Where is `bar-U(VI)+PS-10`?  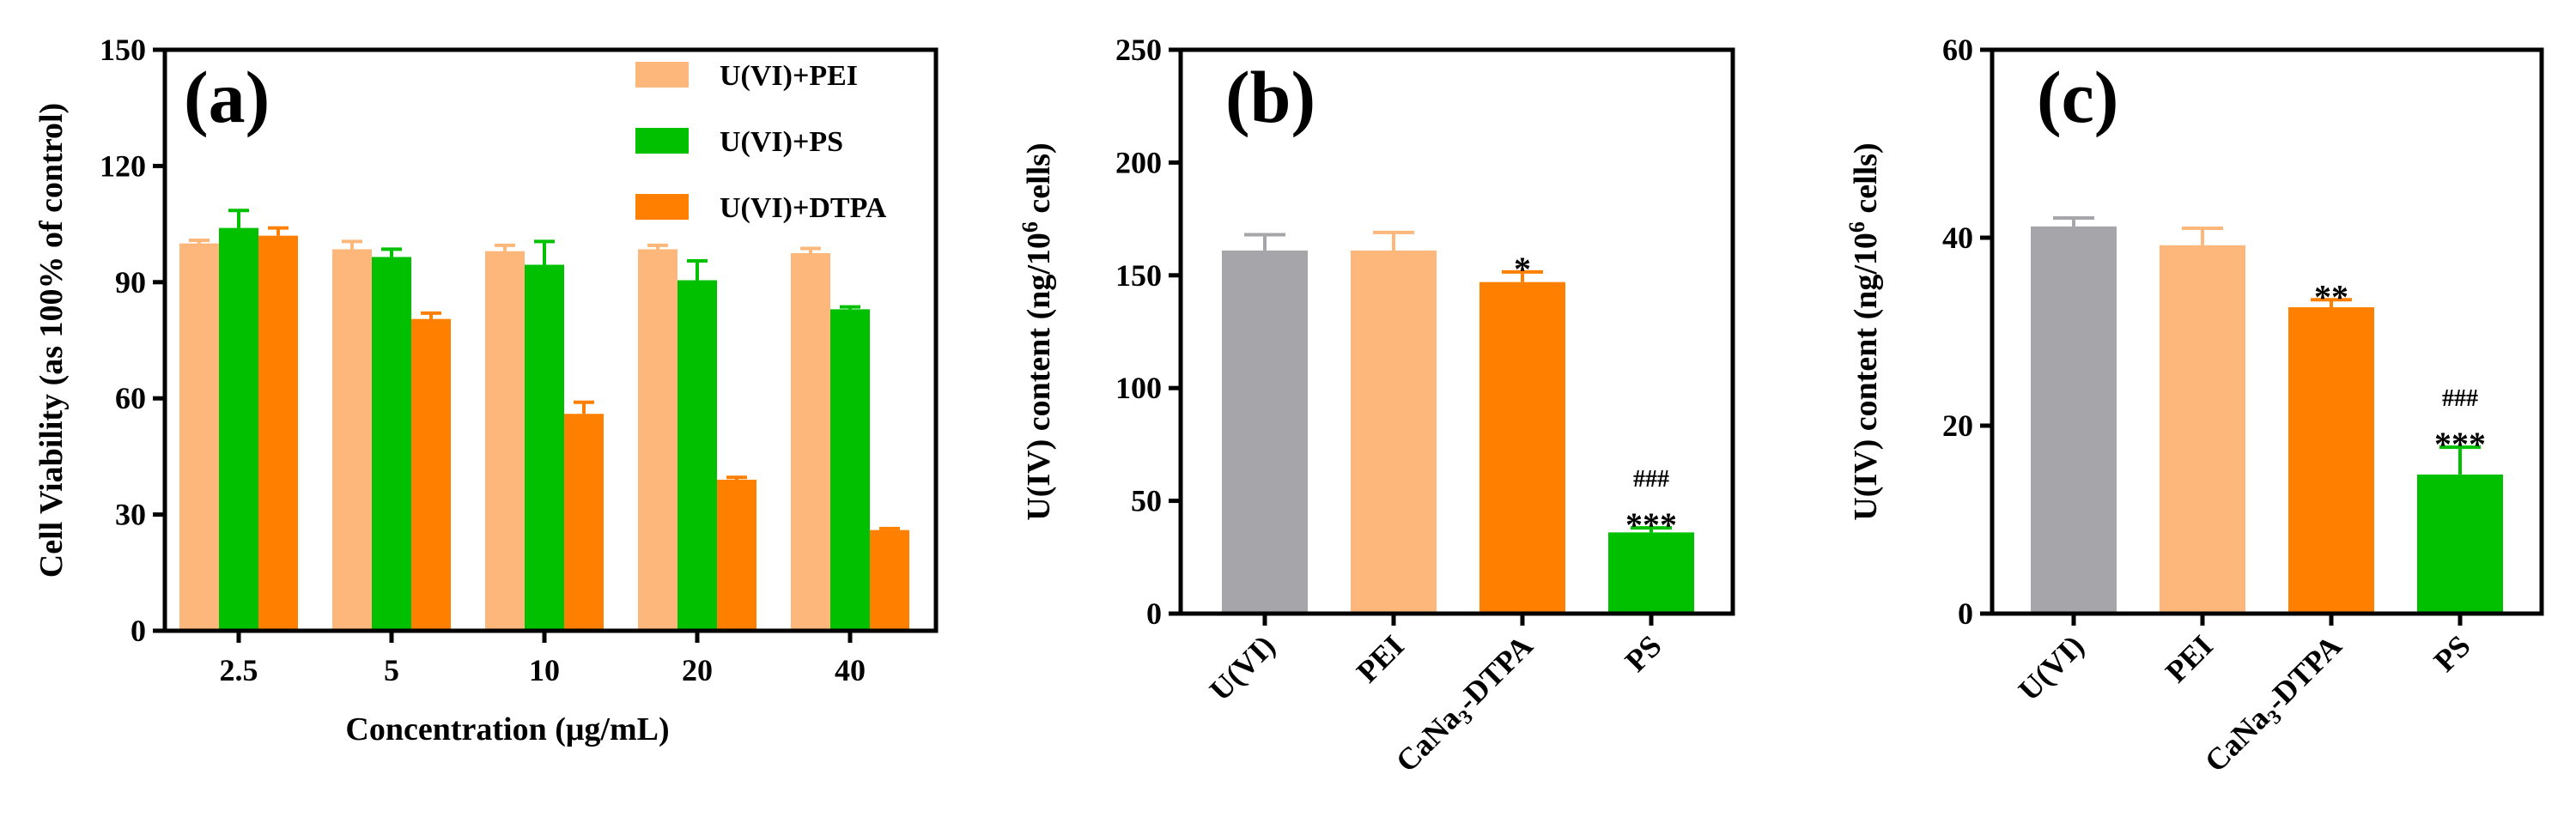 bar-U(VI)+PS-10 is located at coordinates (544, 447).